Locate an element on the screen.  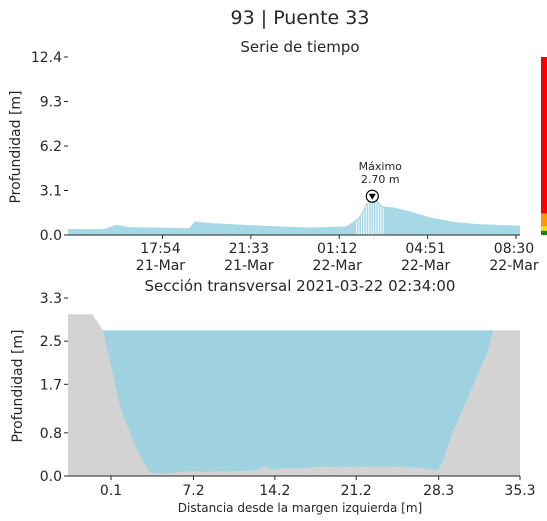
y-tick-label: 9.3 is located at coordinates (51, 103).